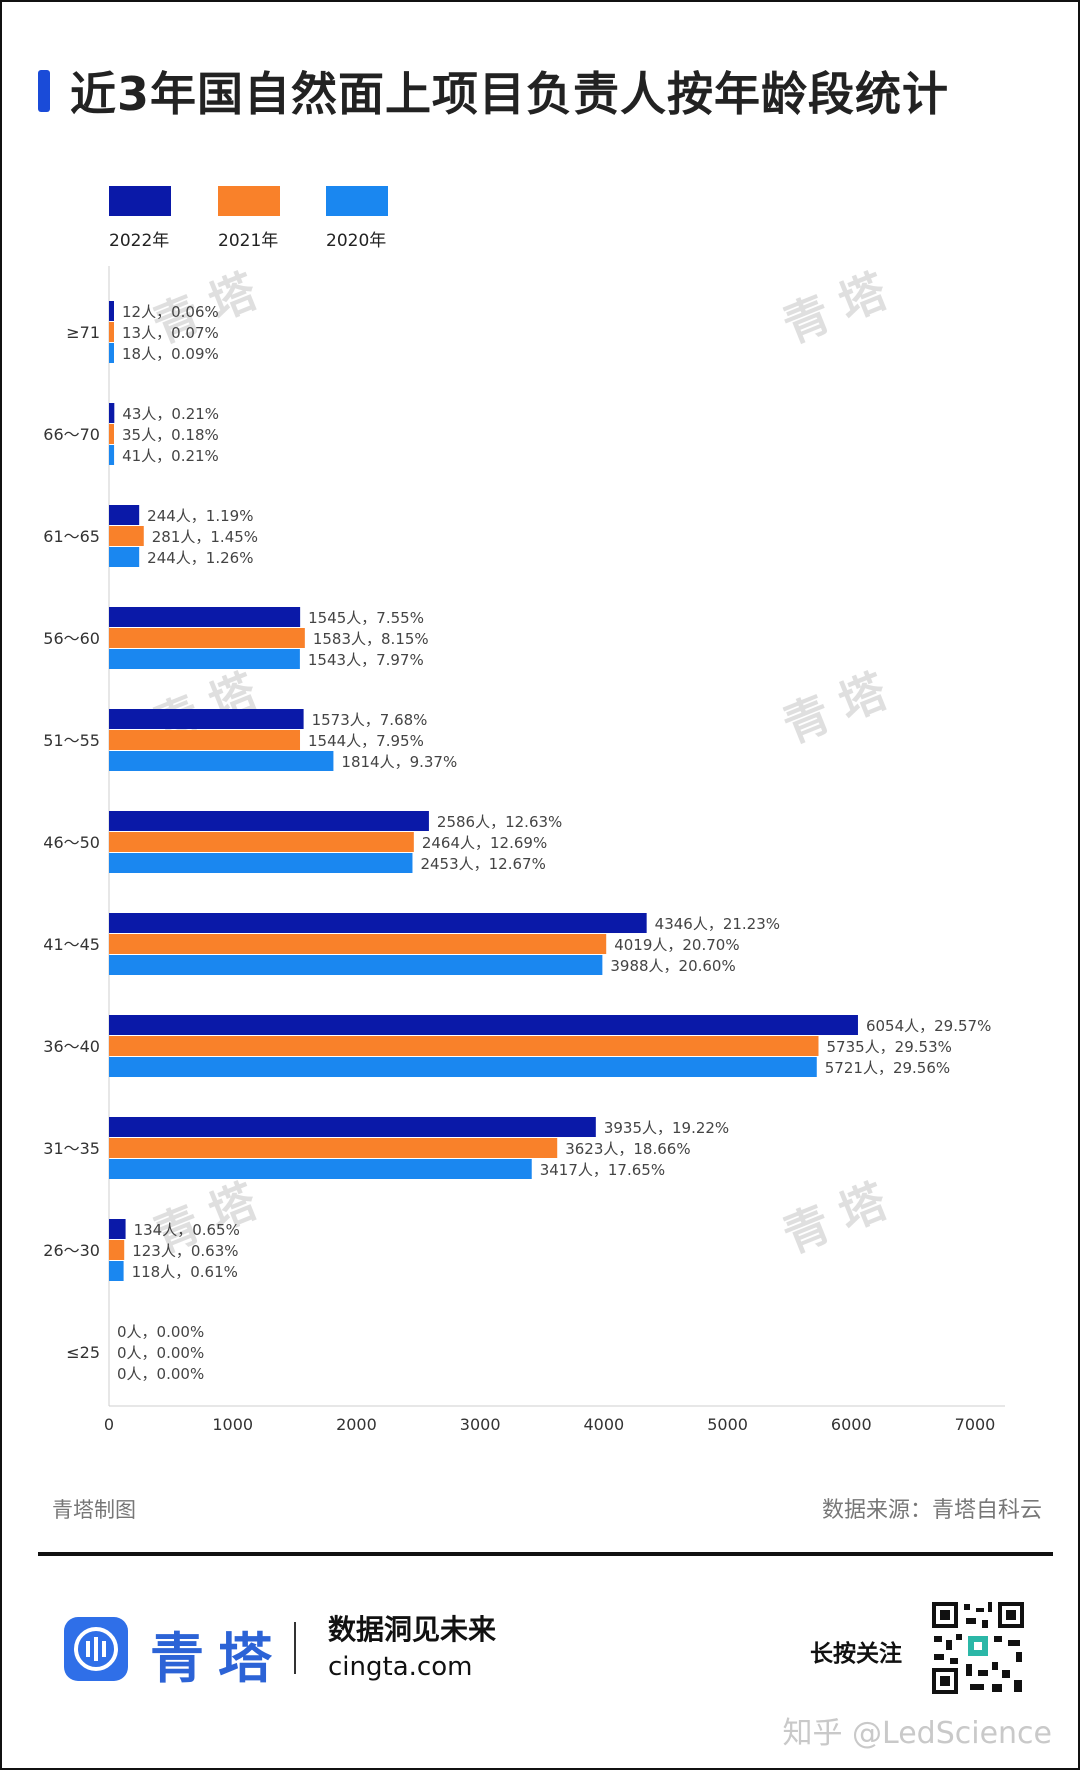  What do you see at coordinates (499, 822) in the screenshot?
I see `data-label: 2586人，12.63%` at bounding box center [499, 822].